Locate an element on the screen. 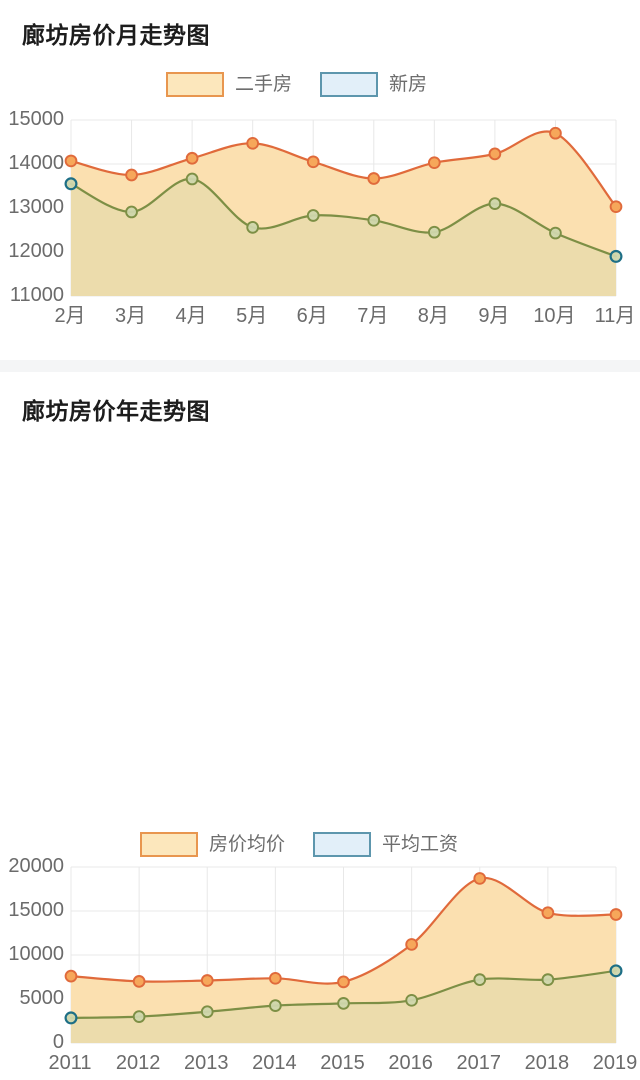 The width and height of the screenshot is (640, 1080). monthly-x-axis-labels: 2月 3月 4月 5月 6月 7月 8月 9月 10月 11月 is located at coordinates (344, 318).